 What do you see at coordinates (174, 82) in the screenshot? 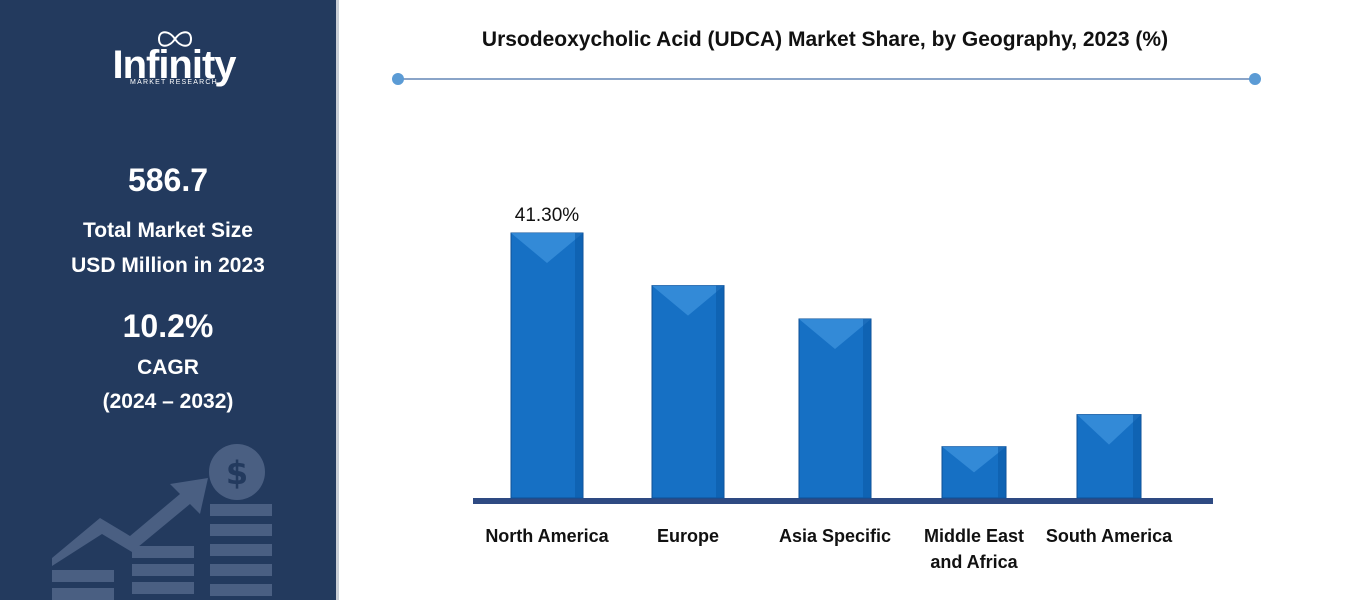
I see `brand-tagline: MARKET RESEARCH` at bounding box center [174, 82].